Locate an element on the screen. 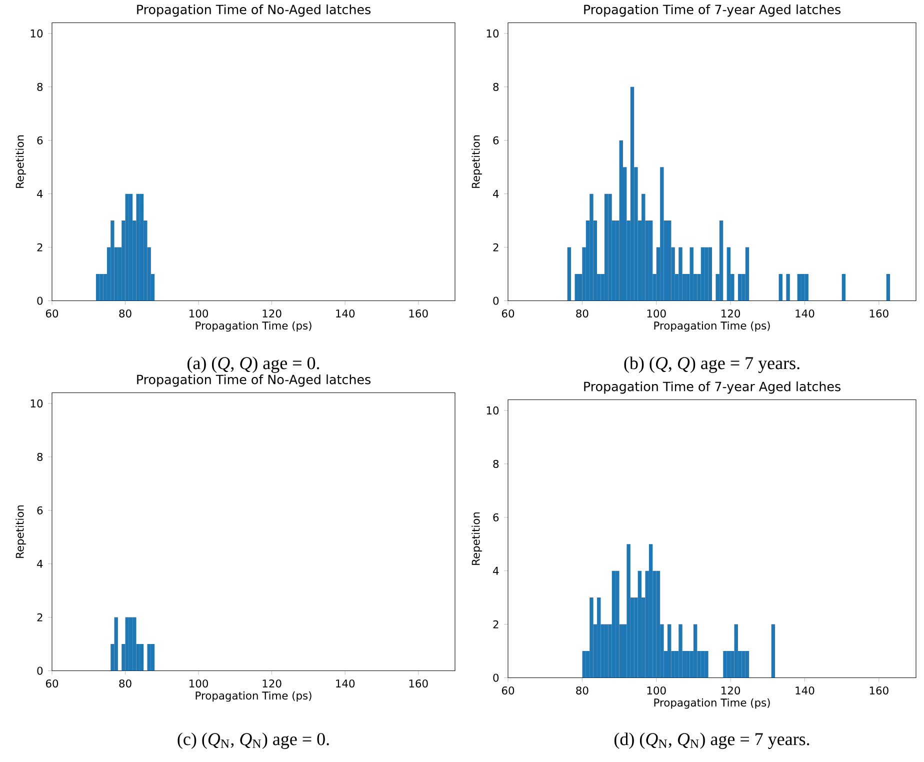  text: (d) (Q$_{N}$, Q$_{N}$) age = 7 years. is located at coordinates (712, 741).